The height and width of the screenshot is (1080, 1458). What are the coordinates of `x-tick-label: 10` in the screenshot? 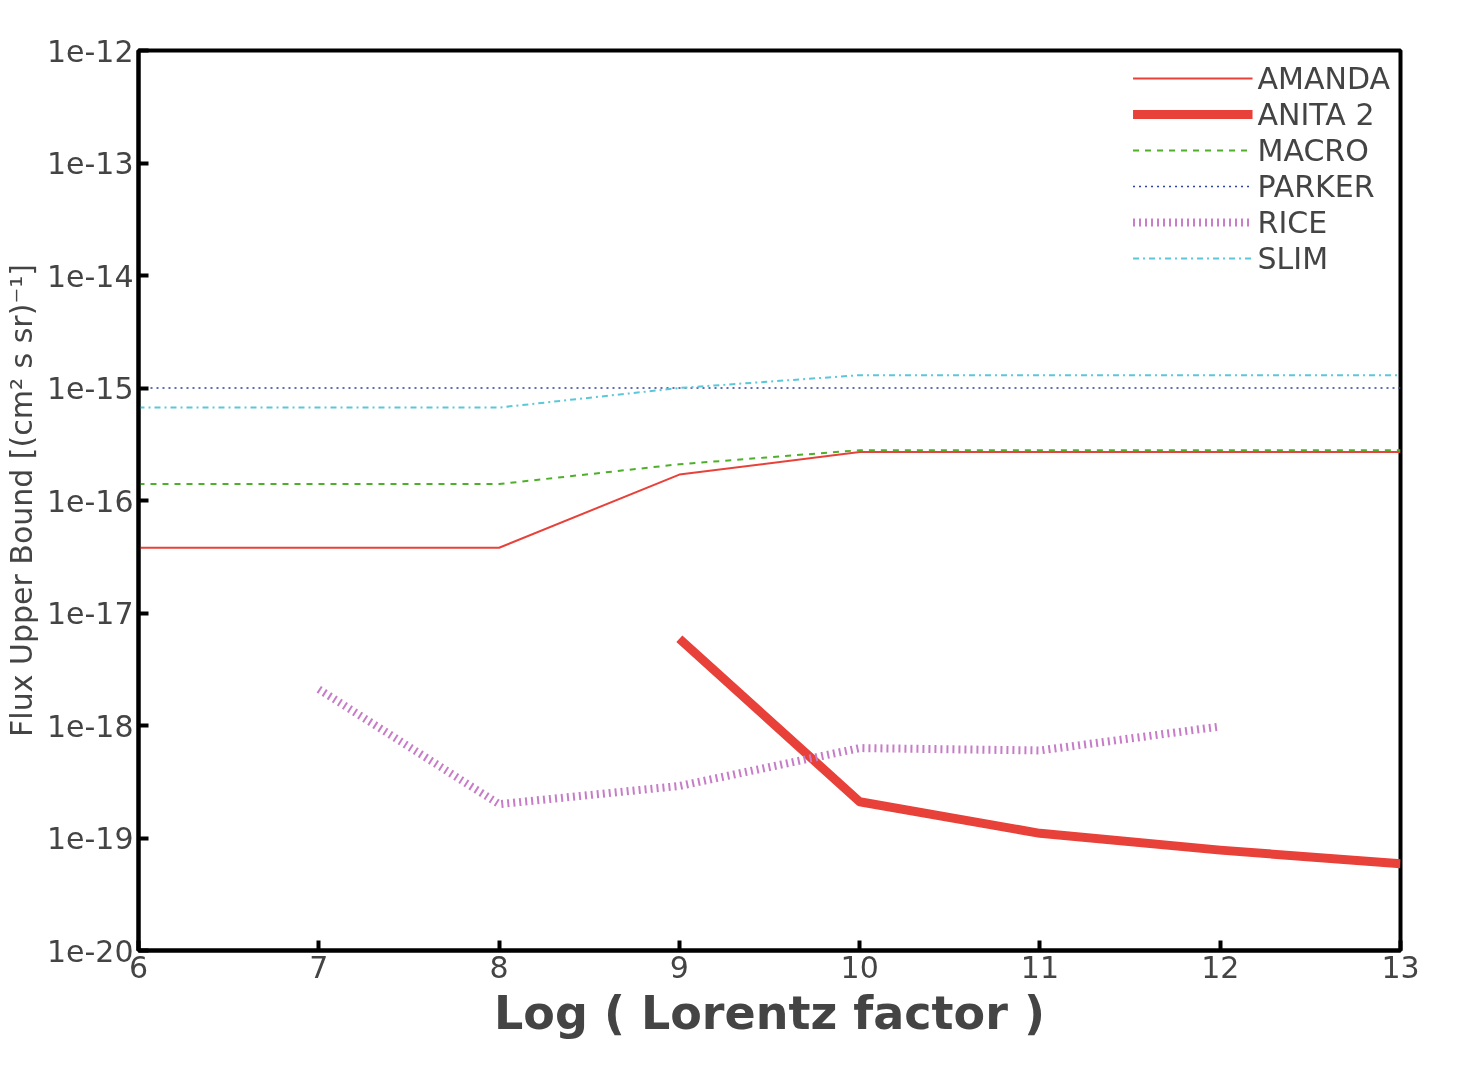 It's located at (859, 967).